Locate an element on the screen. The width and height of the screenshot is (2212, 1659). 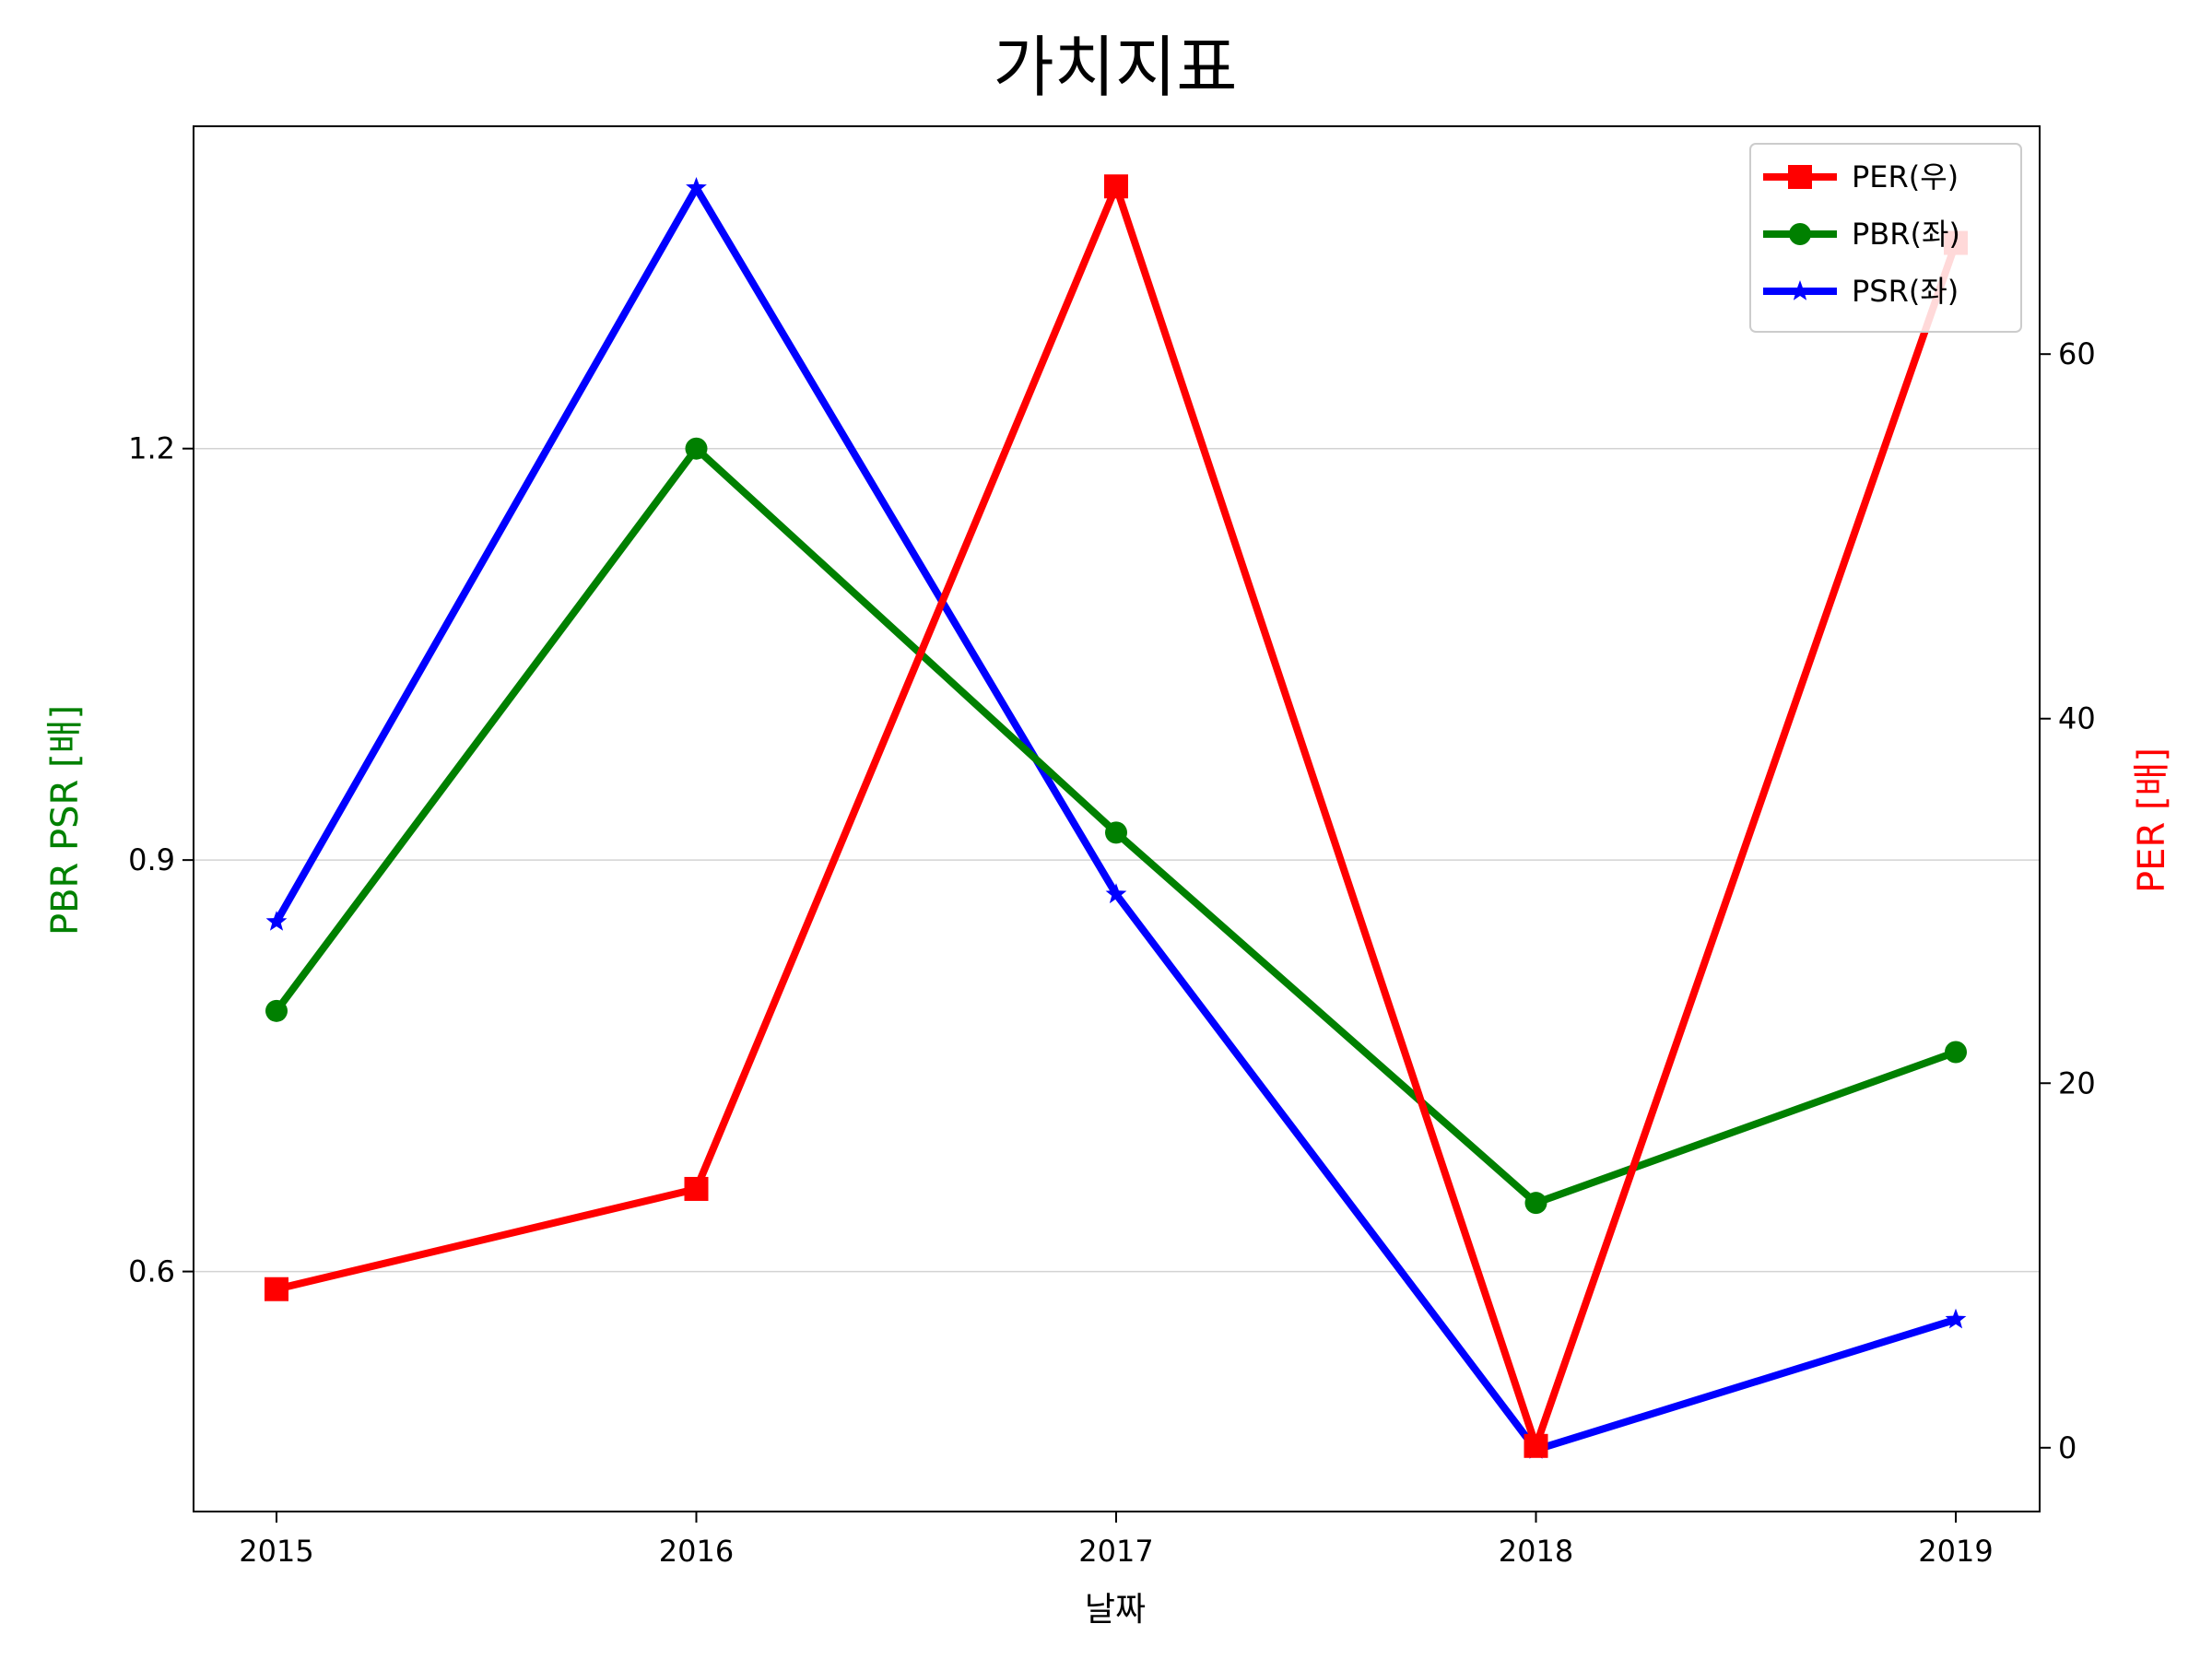
y-left-tick-label: 1.2 is located at coordinates (151, 448).